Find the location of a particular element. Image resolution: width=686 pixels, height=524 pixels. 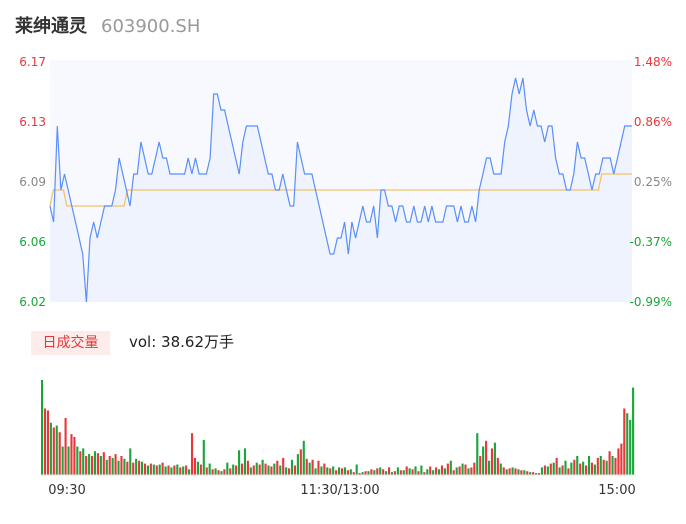

y-tick-right: -0.99% is located at coordinates (651, 302).